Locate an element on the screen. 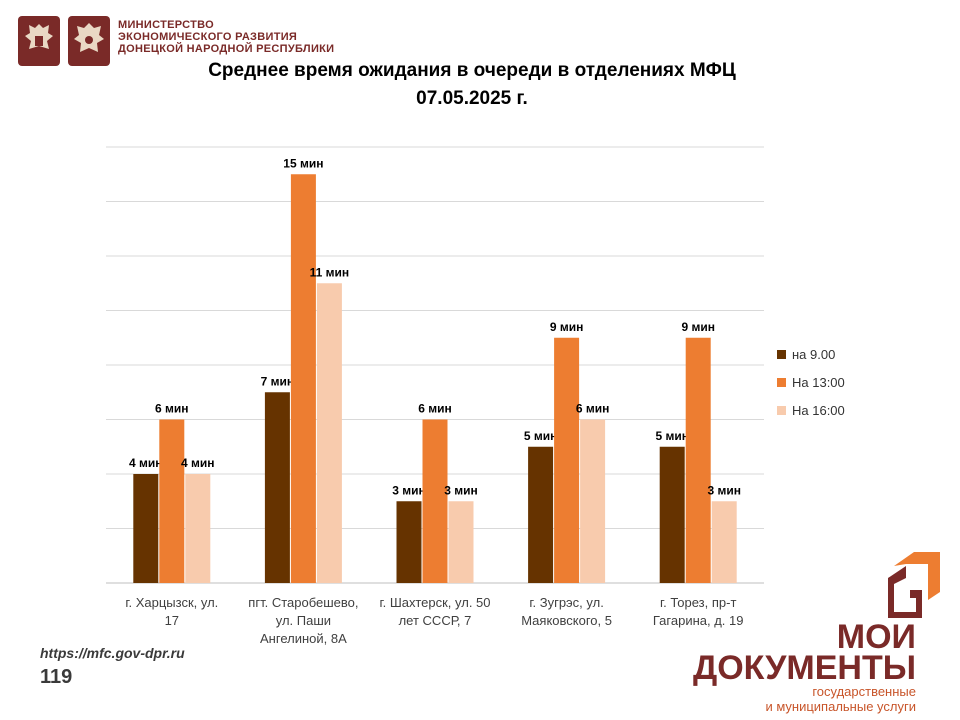 Image resolution: width=960 pixels, height=720 pixels. dpr-coat-of-arms-icon is located at coordinates (89, 41).